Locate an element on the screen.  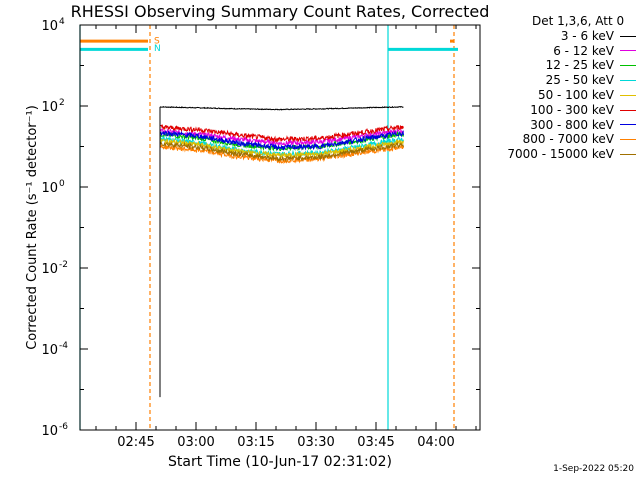
legend-entry-1: 6 - 12 keV is located at coordinates (562, 51).